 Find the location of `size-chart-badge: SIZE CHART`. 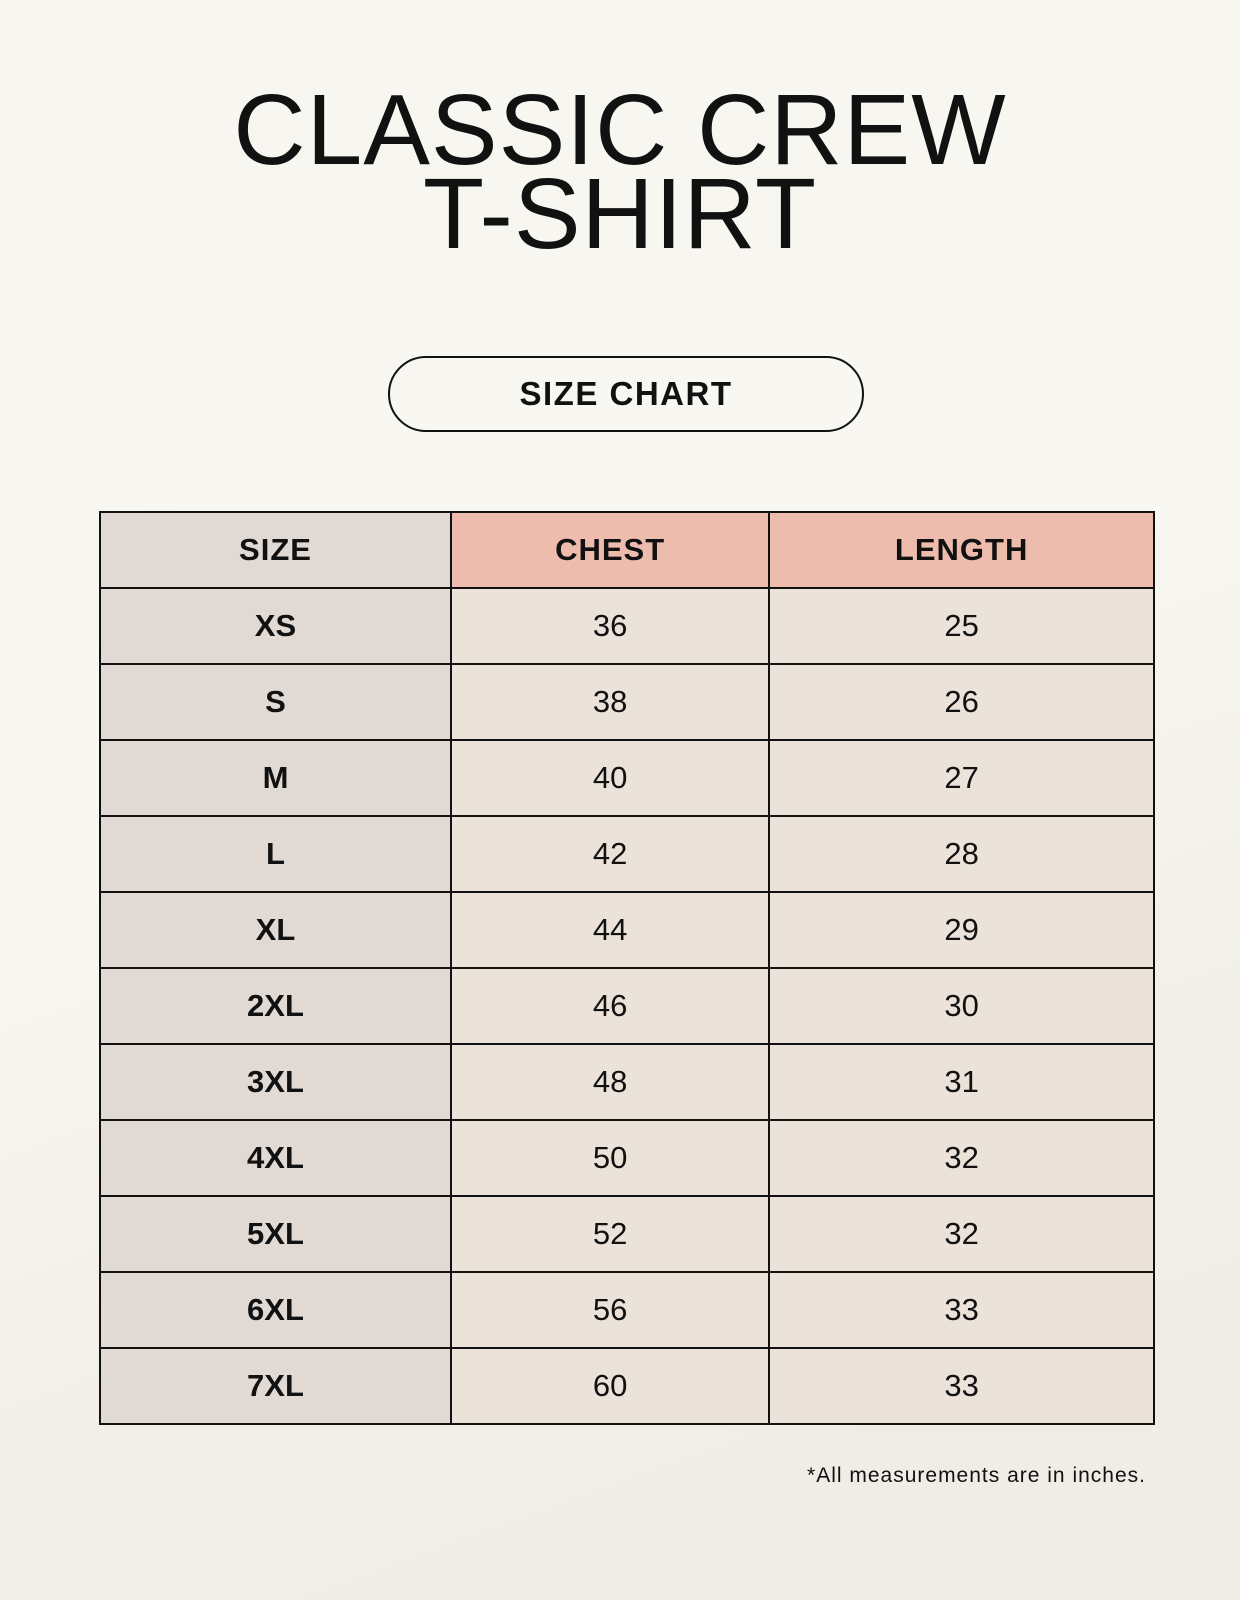

size-chart-badge: SIZE CHART is located at coordinates (626, 394).